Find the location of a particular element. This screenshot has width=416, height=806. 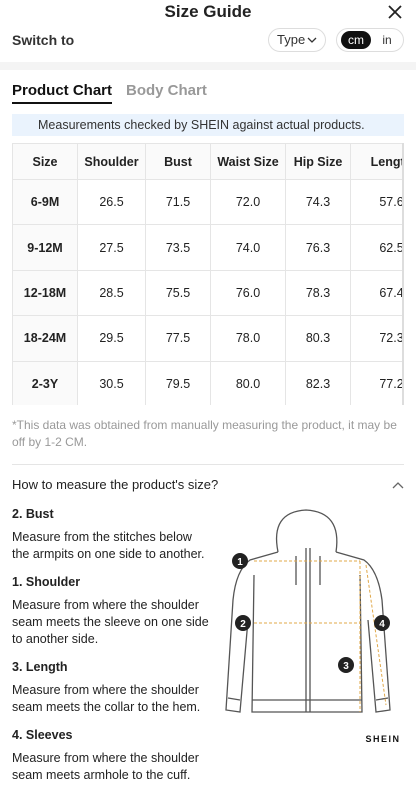

cell: 29.5 is located at coordinates (111, 338).